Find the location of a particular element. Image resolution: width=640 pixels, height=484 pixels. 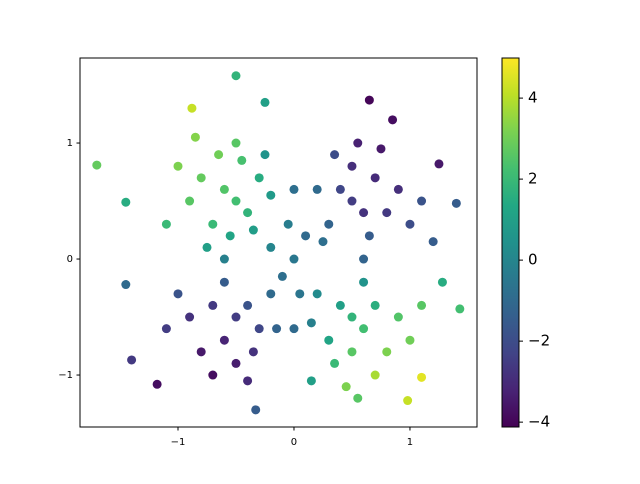

colorbar-tick-label: 2 is located at coordinates (533, 179).